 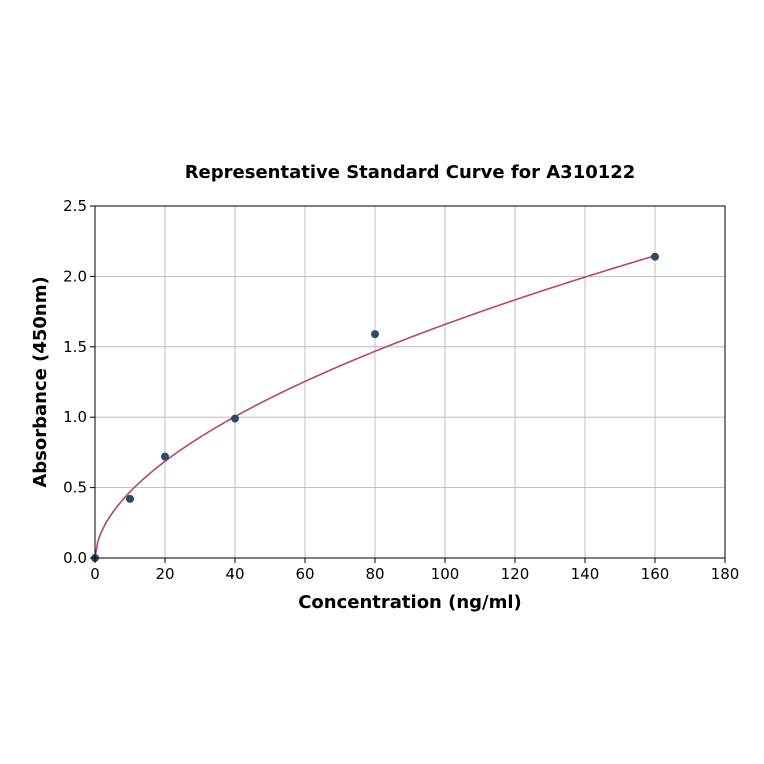 I want to click on y-axis-label: Absorbance (450nm), so click(x=40, y=381).